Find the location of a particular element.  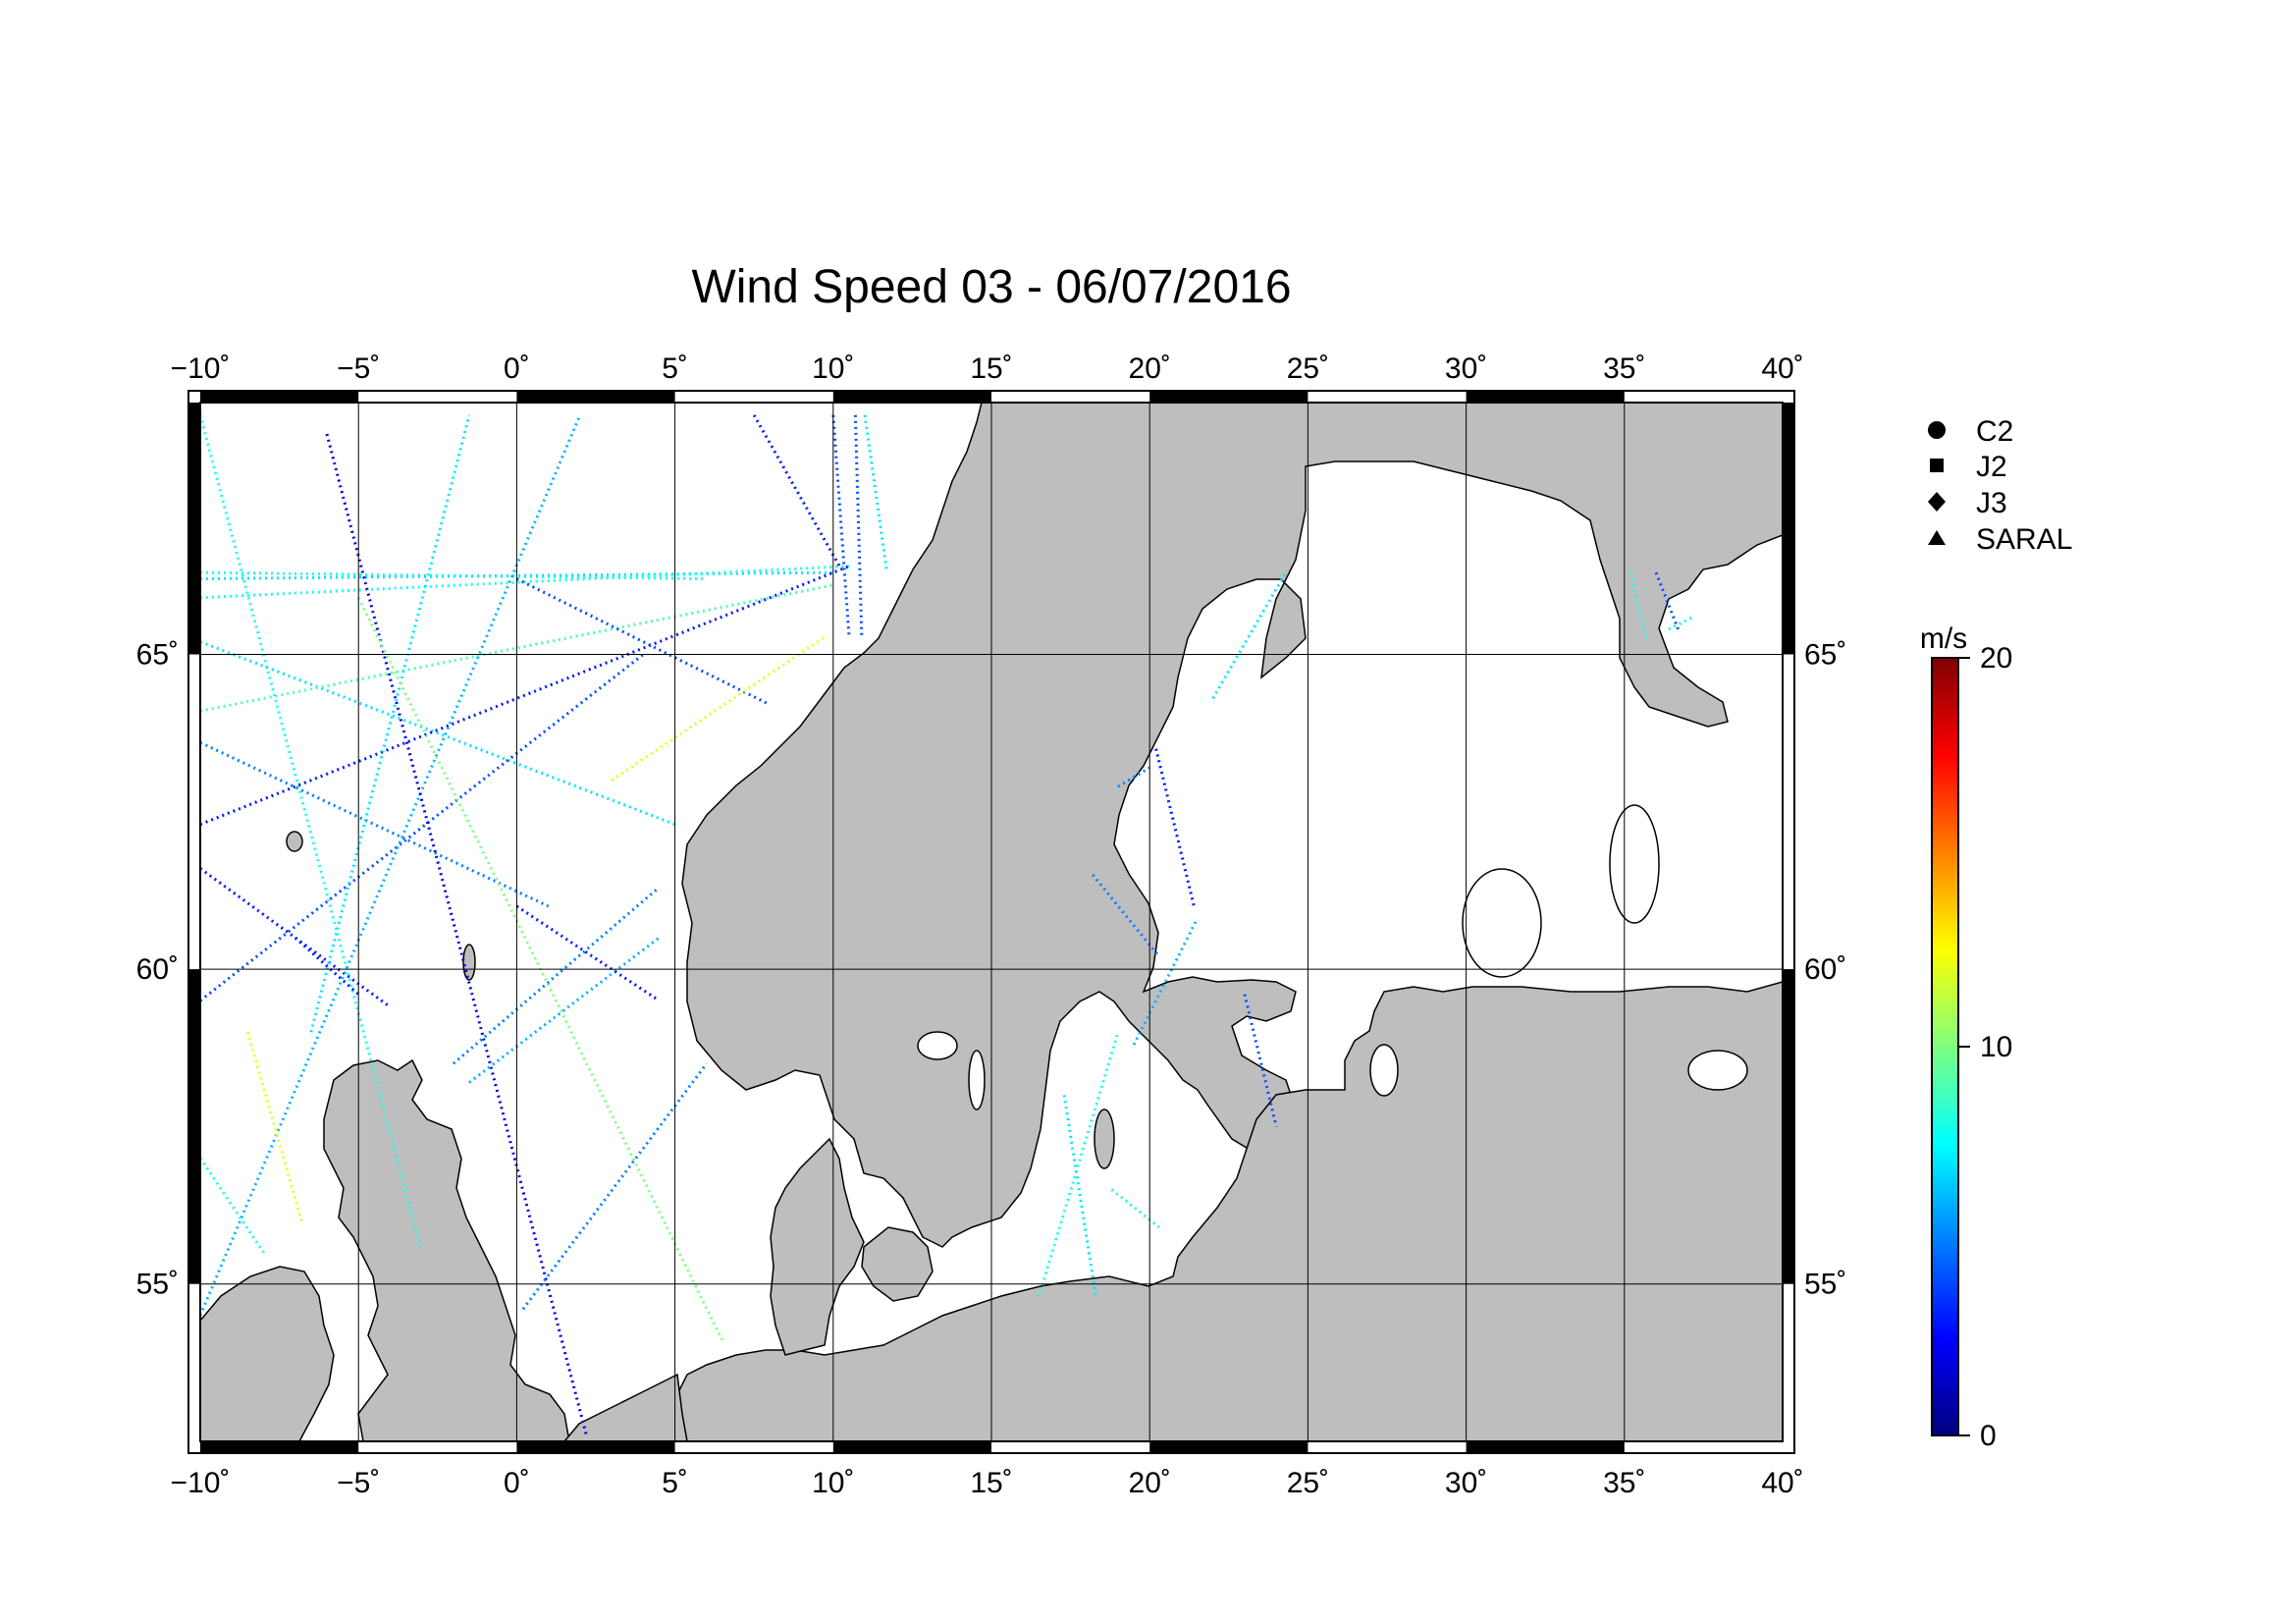

tick-label-lon-top-8: 30˚ is located at coordinates (1466, 368).